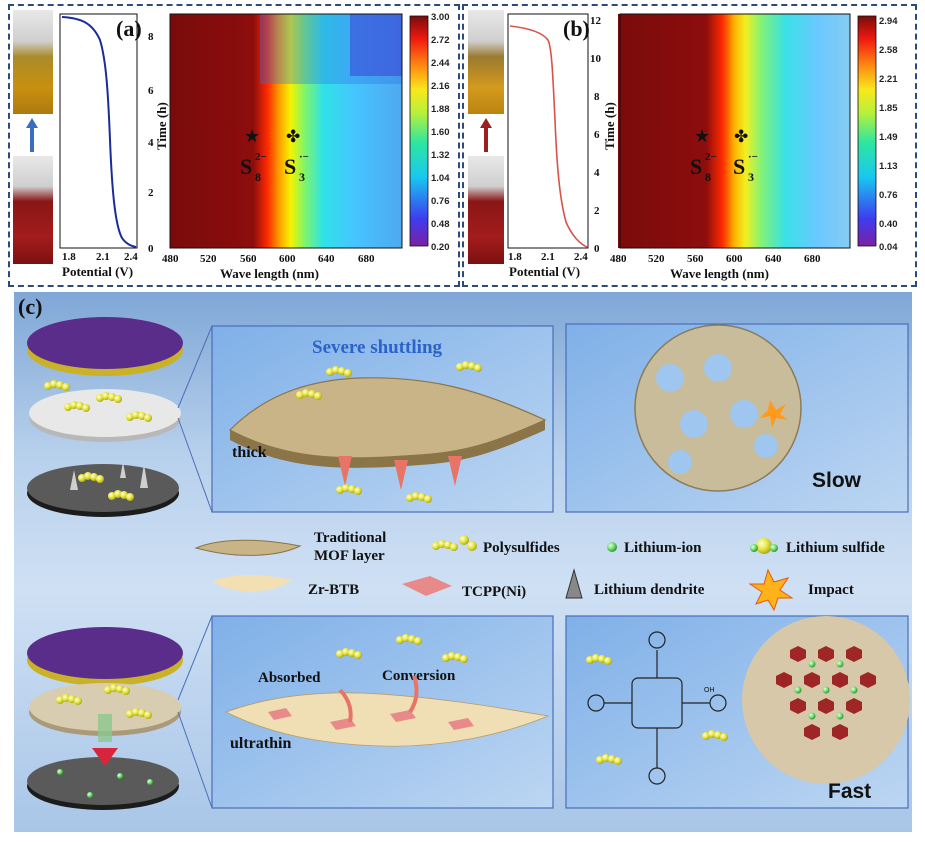 This screenshot has height=843, width=925. What do you see at coordinates (30, 306) in the screenshot?
I see `panel-c-label: (c)` at bounding box center [30, 306].